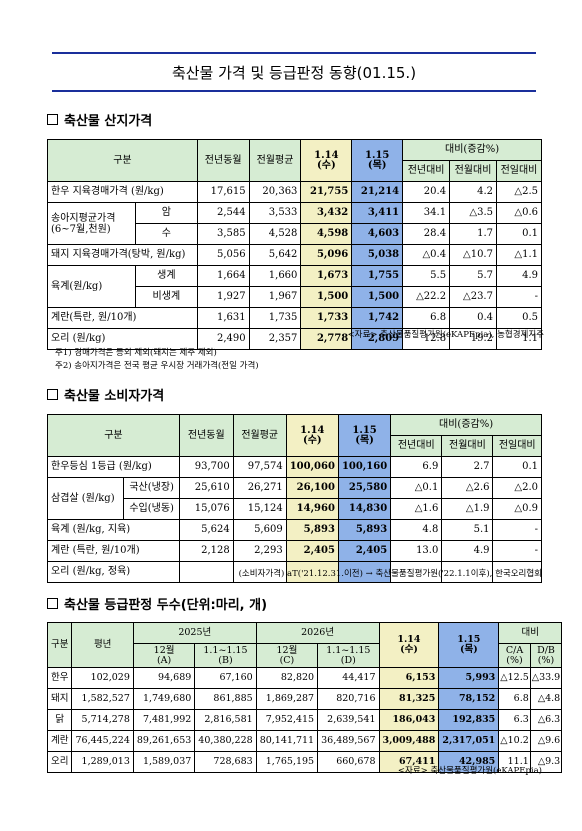  I want to click on section-heading-origin-price: 축산물 산지가격, so click(99, 119).